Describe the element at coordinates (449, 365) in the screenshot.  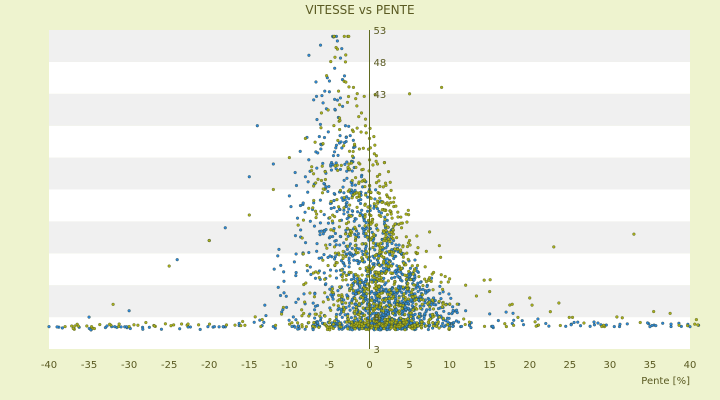
I see `x-tick-label: 10` at that location.